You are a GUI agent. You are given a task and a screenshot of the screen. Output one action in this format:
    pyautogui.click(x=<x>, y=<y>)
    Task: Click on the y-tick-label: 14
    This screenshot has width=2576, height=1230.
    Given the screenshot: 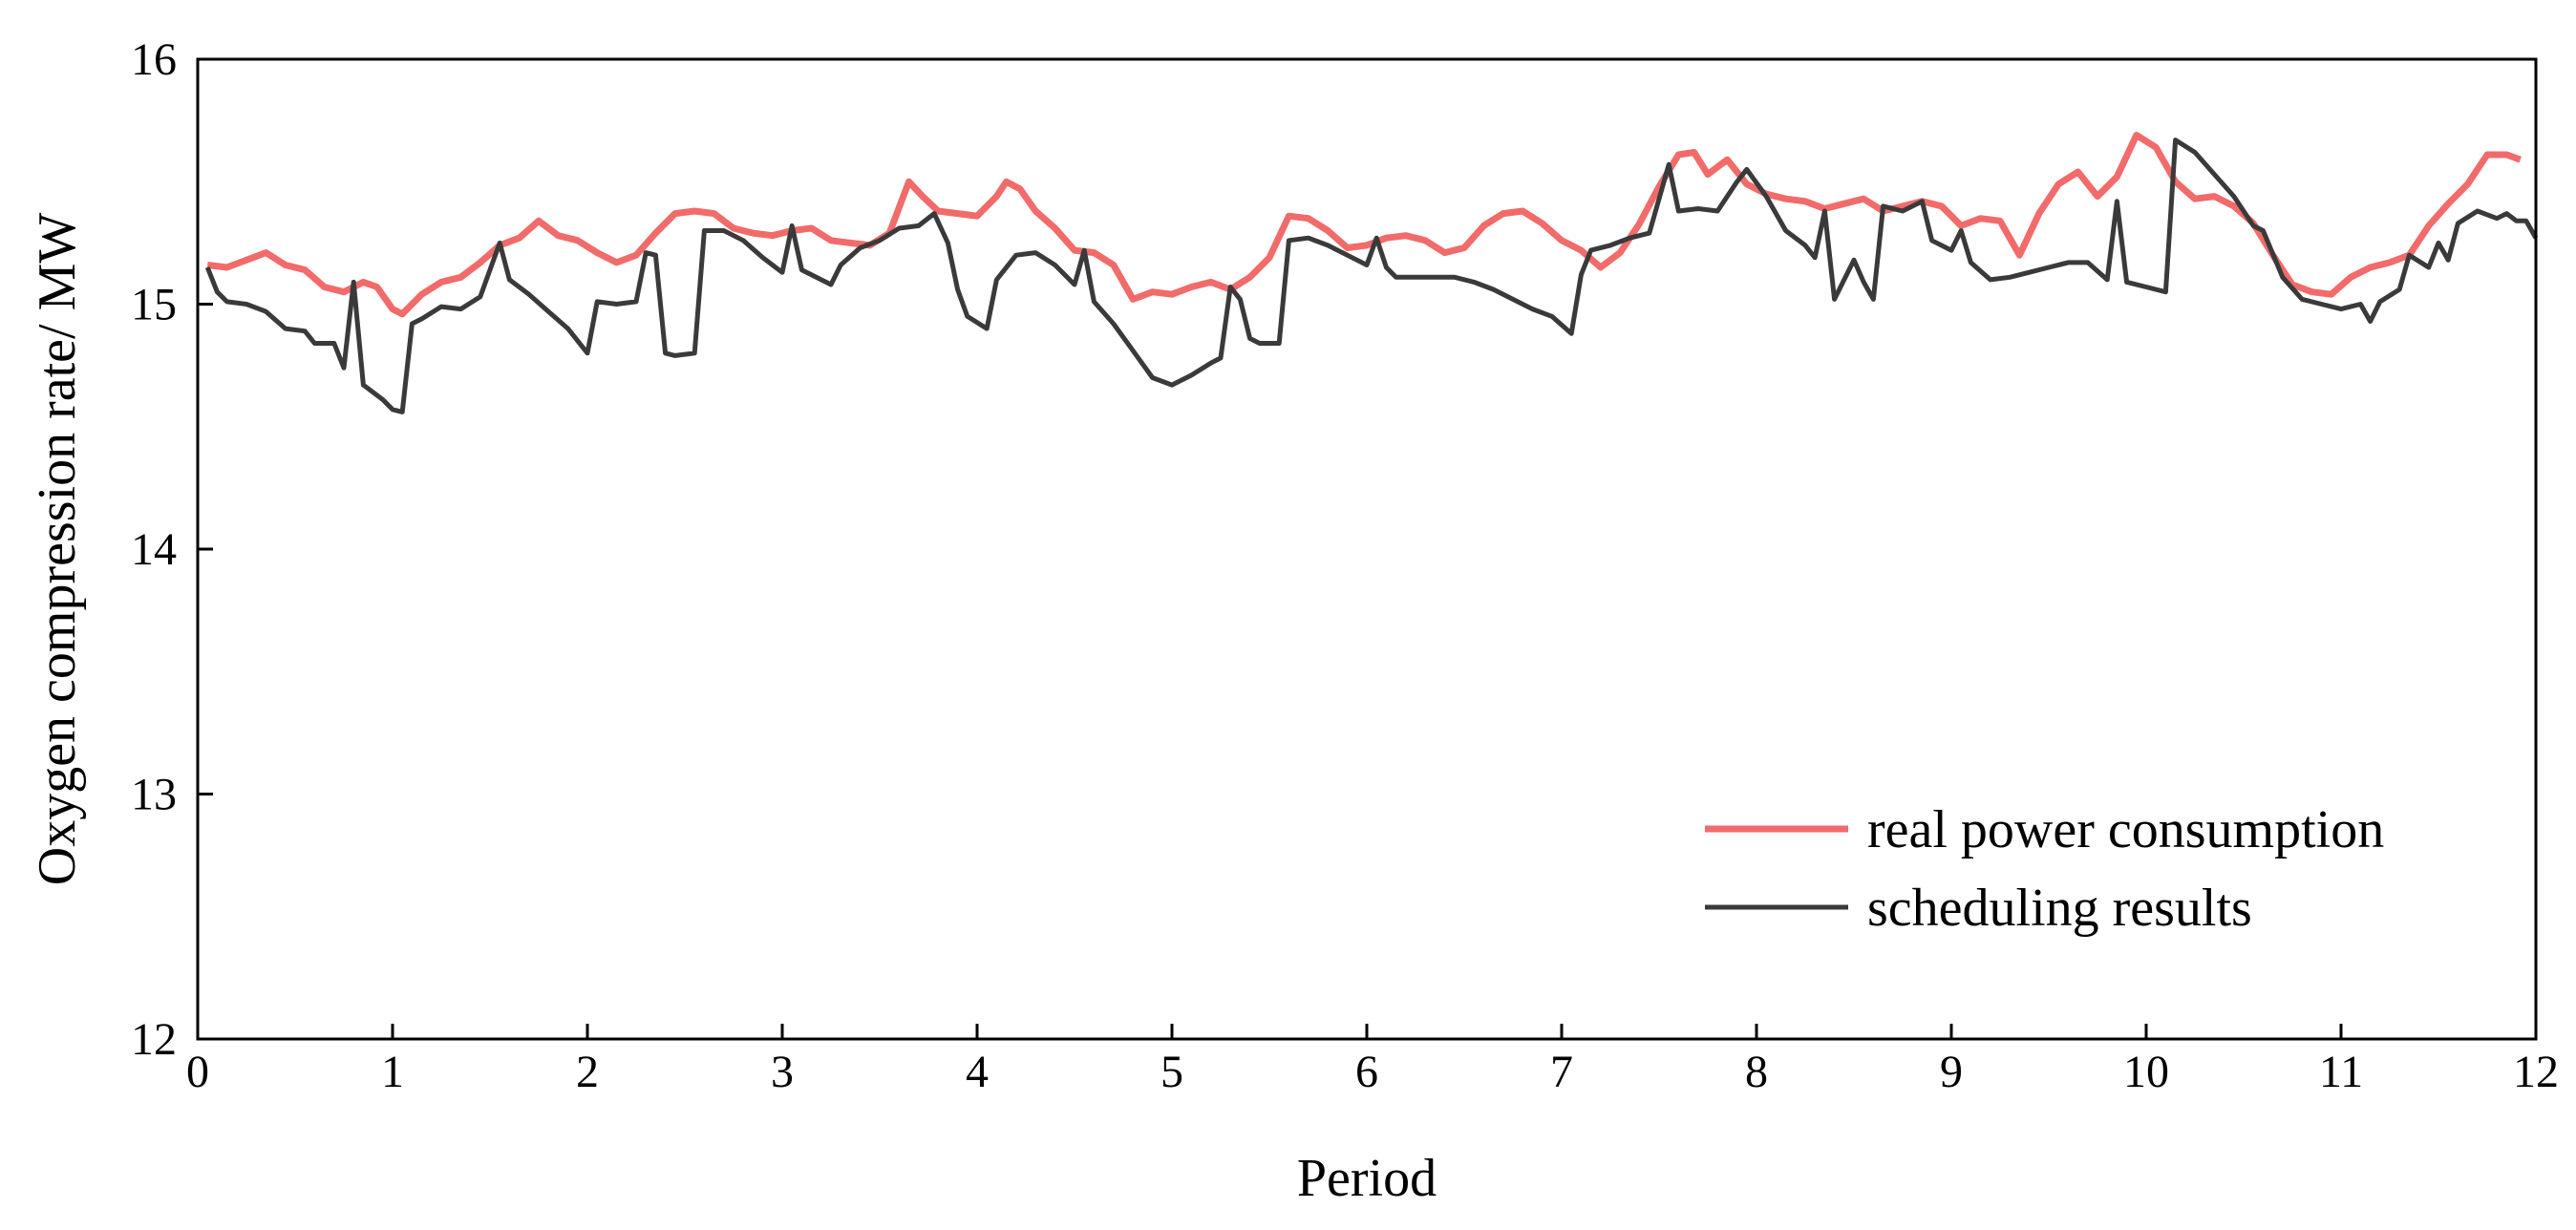 What is the action you would take?
    pyautogui.click(x=154, y=549)
    